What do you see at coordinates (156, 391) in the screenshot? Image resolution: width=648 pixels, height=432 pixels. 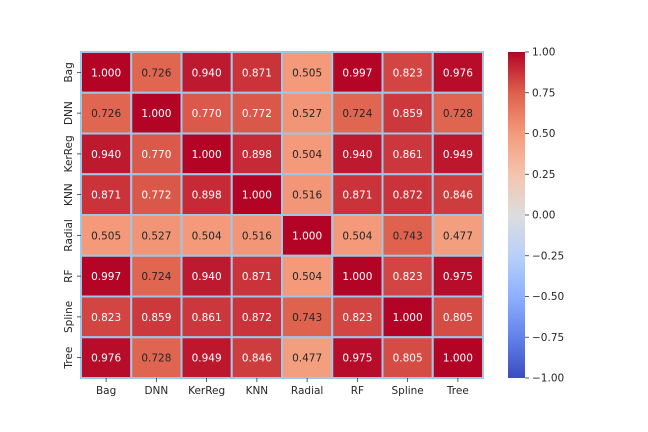 I see `x-tick-label: DNN` at bounding box center [156, 391].